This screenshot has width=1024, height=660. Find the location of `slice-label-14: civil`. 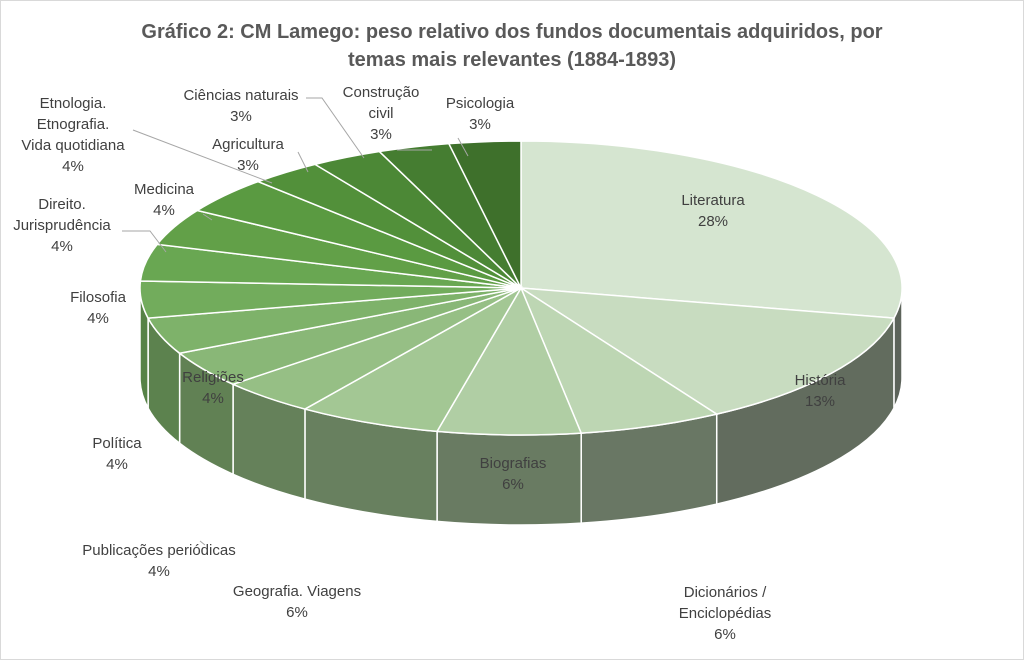

slice-label-14: civil is located at coordinates (381, 113).